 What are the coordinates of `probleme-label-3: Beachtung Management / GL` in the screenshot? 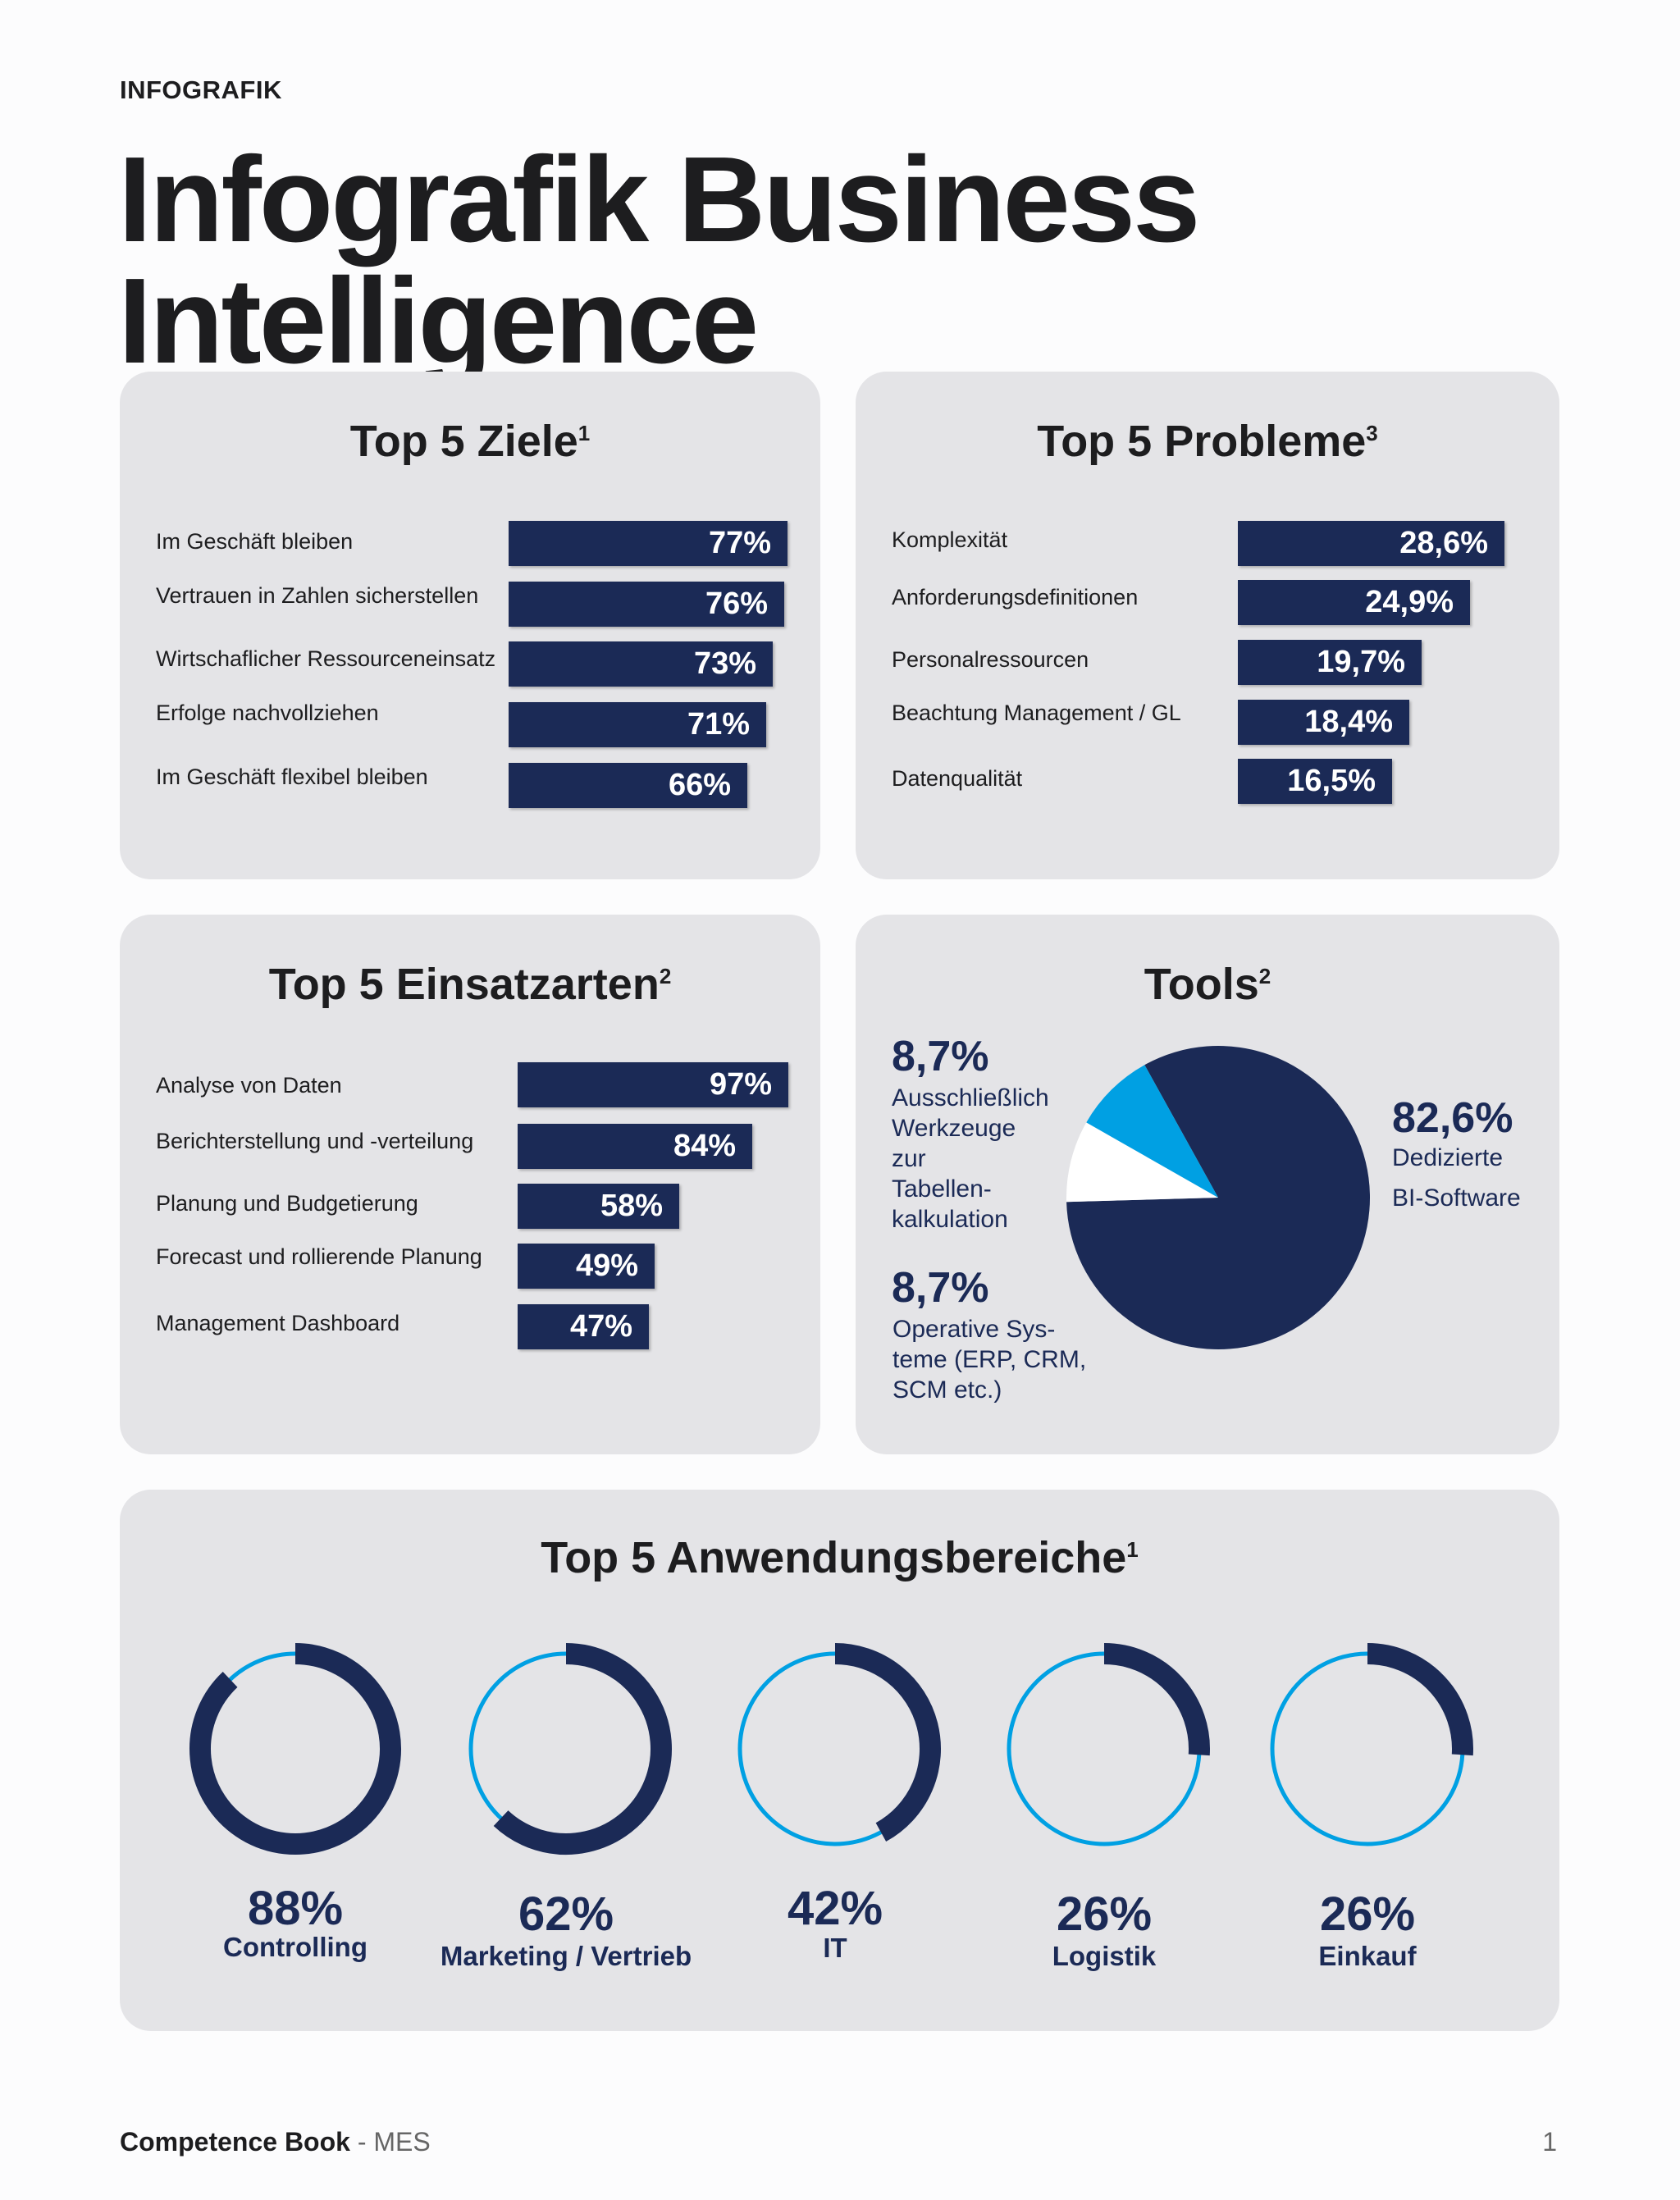 It's located at (1036, 713).